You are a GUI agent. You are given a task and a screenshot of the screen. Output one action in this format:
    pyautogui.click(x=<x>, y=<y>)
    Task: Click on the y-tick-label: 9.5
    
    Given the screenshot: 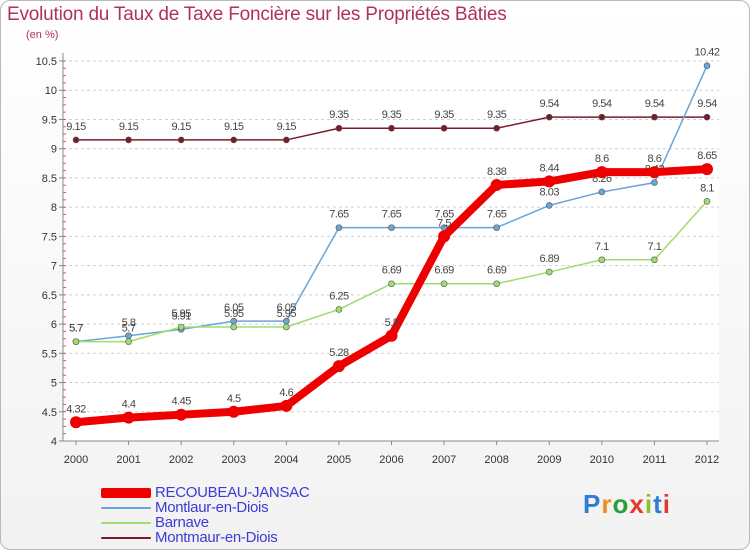 What is the action you would take?
    pyautogui.click(x=49, y=120)
    